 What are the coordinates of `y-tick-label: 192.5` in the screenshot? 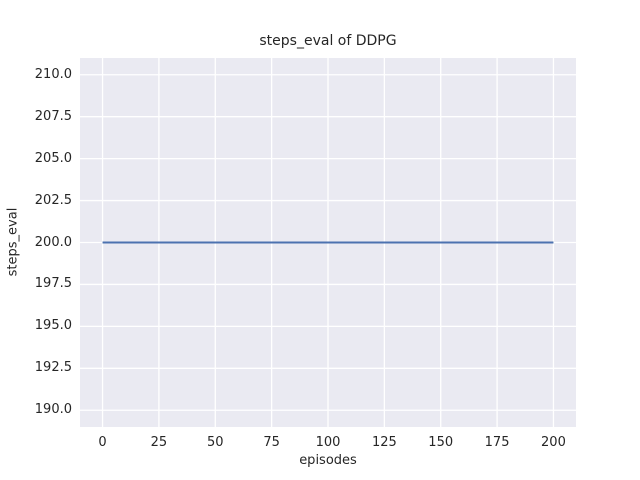 It's located at (53, 368).